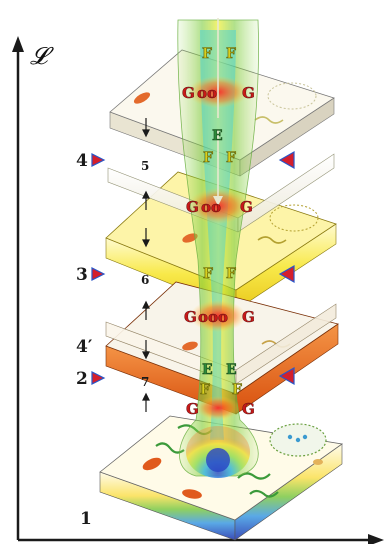  What do you see at coordinates (217, 136) in the screenshot?
I see `letter-e-top: E` at bounding box center [217, 136].